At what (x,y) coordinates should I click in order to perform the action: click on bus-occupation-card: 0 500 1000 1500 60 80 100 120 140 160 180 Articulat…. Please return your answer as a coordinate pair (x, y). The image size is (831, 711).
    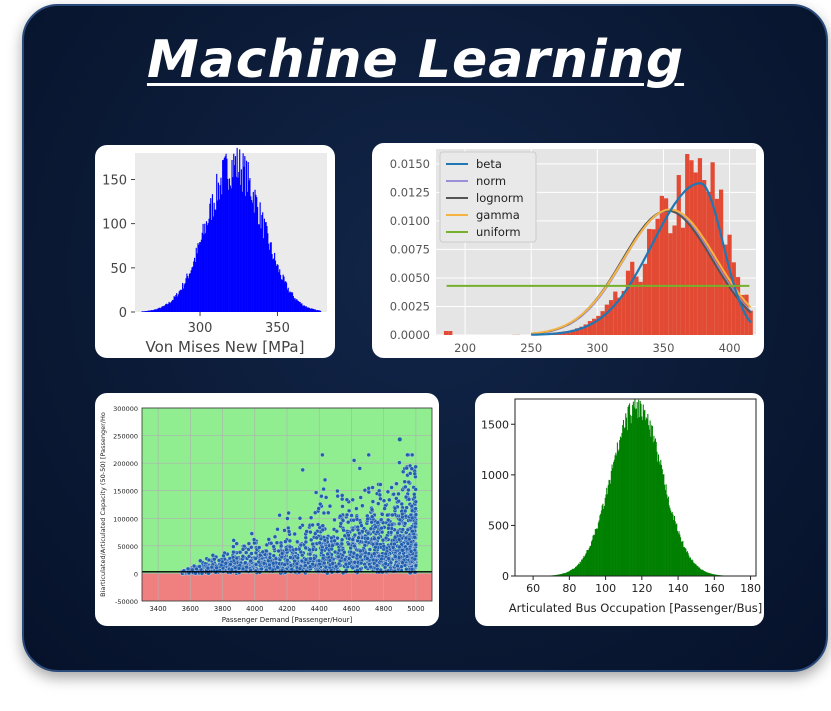
    Looking at the image, I should click on (619, 509).